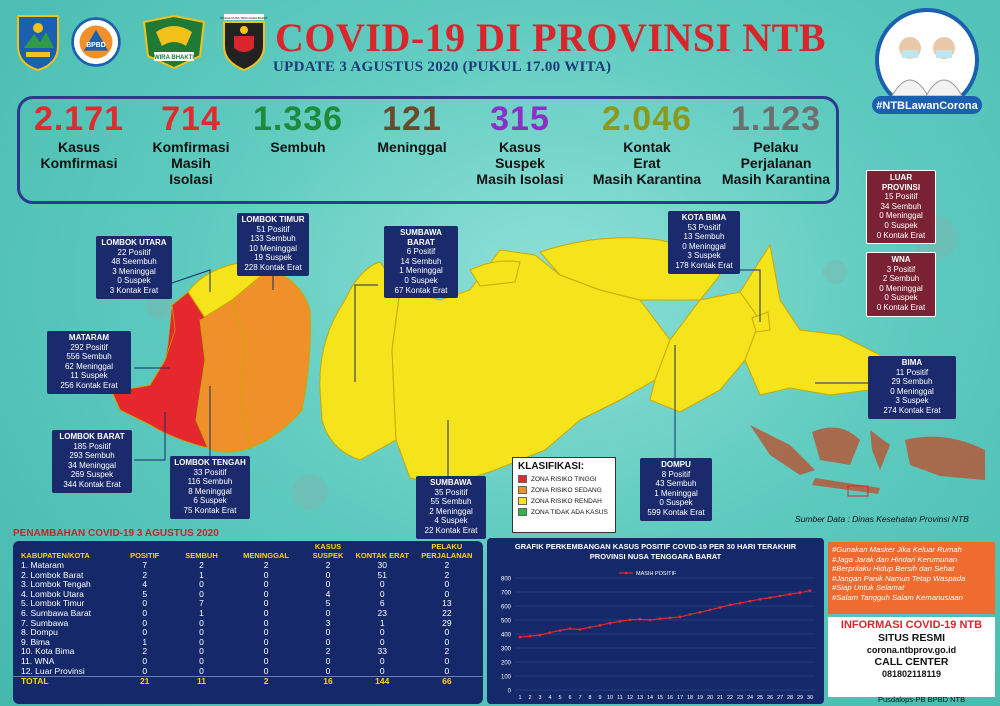 Image resolution: width=1000 pixels, height=706 pixels. I want to click on info-website-link: corona.ntbprov.go.id, so click(911, 650).